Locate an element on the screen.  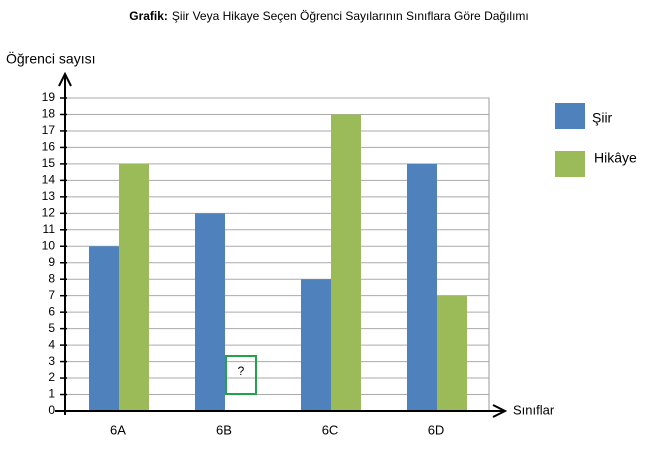
y-tick-label: 11 is located at coordinates (49, 229).